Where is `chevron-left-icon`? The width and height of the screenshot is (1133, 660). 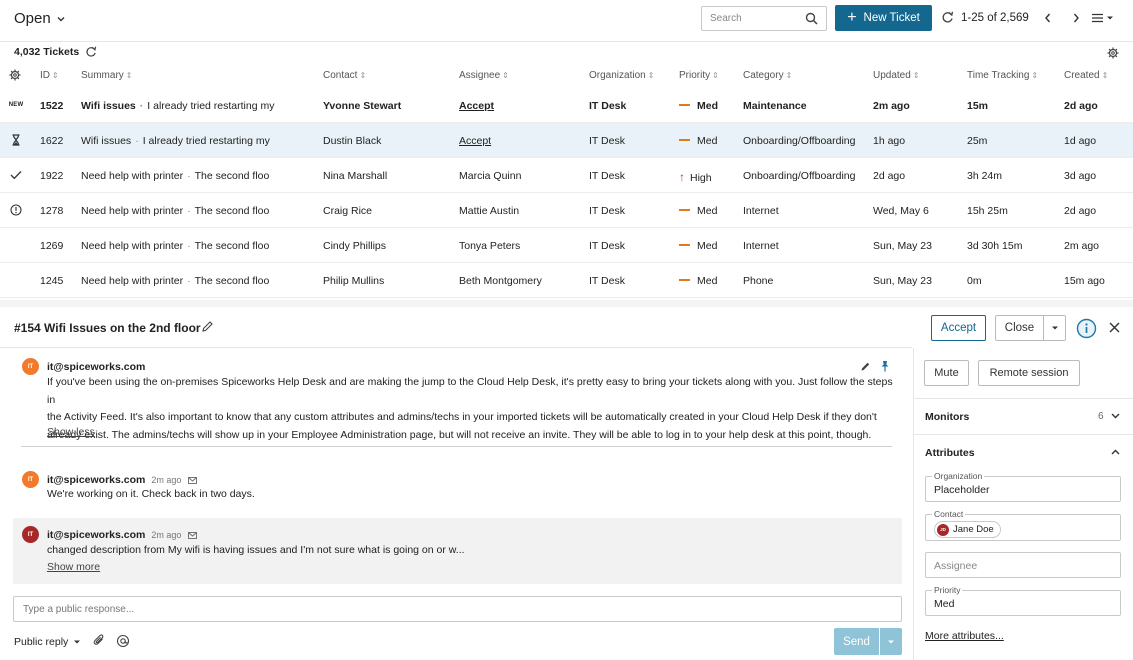 chevron-left-icon is located at coordinates (1048, 18).